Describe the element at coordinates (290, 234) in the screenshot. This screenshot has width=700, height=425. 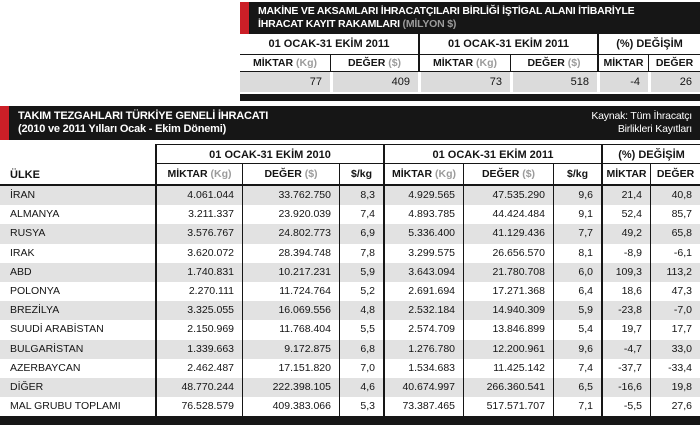
I see `value-cell: 24.802.773` at that location.